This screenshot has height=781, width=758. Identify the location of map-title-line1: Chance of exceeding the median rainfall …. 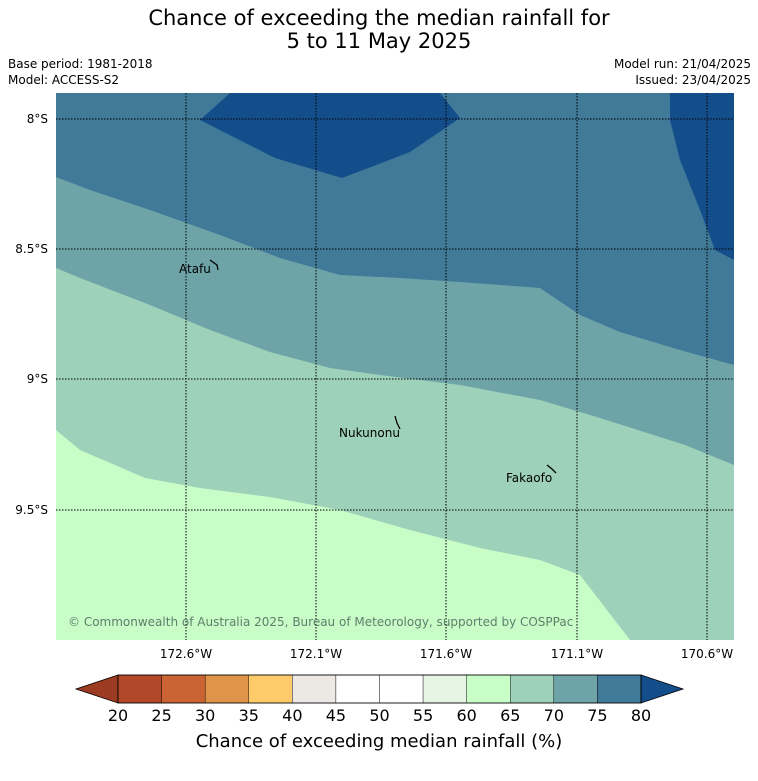
(379, 18).